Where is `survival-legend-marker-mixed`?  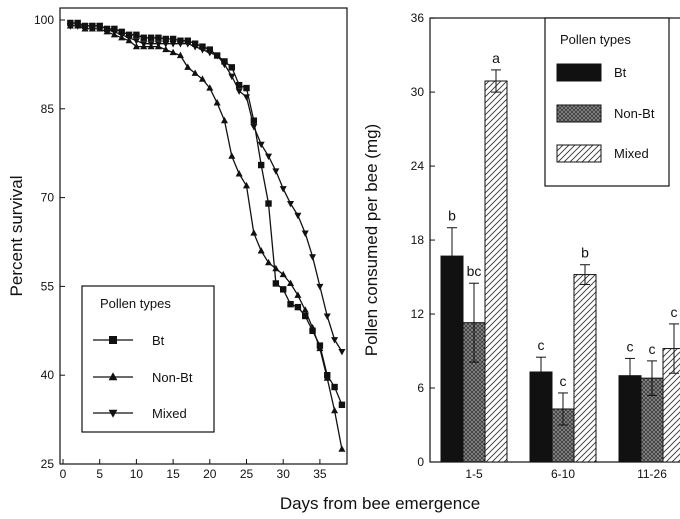 survival-legend-marker-mixed is located at coordinates (113, 413).